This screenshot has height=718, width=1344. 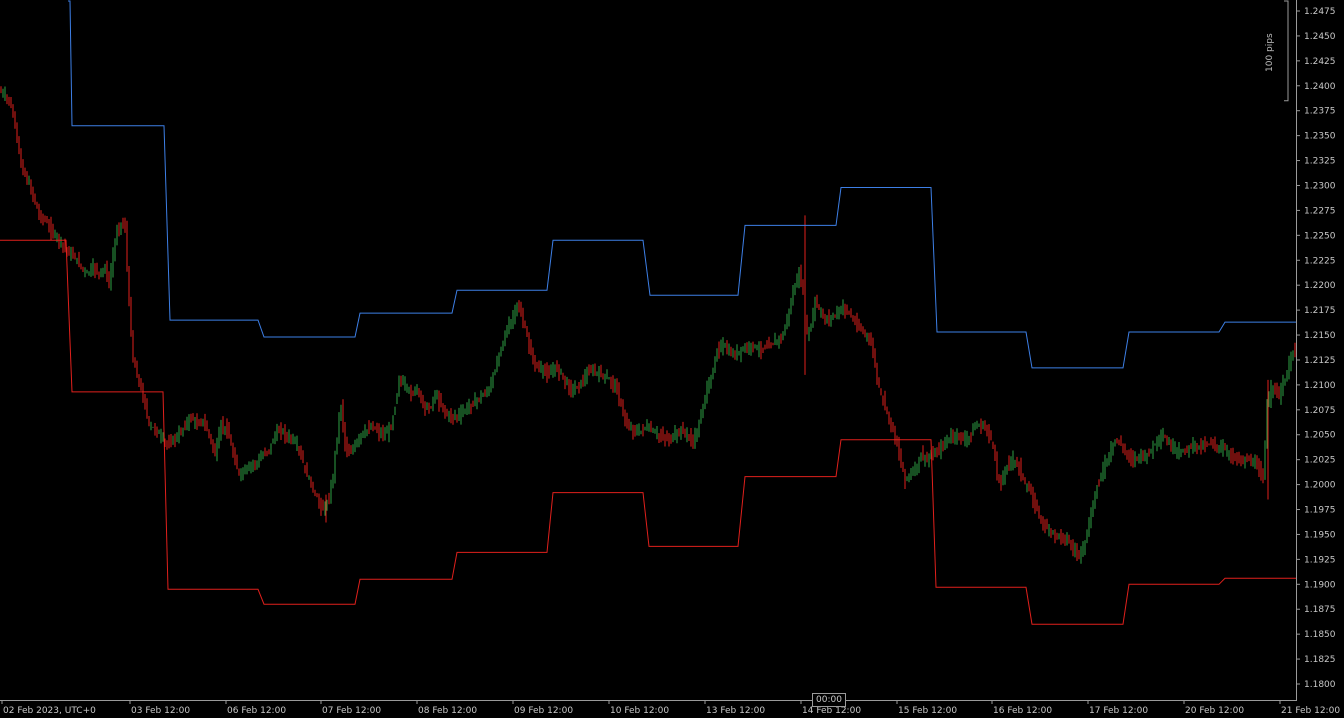 What do you see at coordinates (1320, 186) in the screenshot?
I see `y-tick-label: 1.2300` at bounding box center [1320, 186].